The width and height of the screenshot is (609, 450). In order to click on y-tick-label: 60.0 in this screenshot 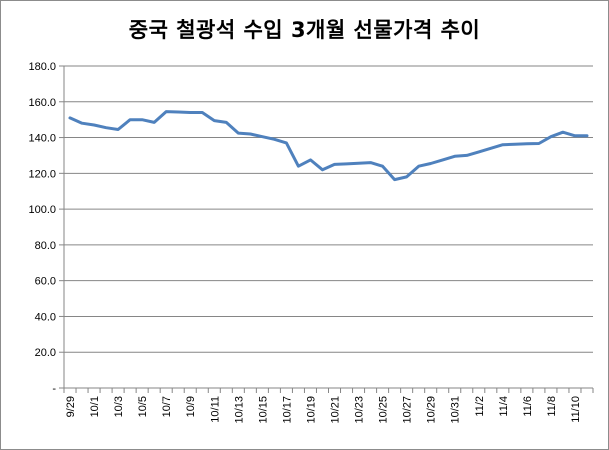, I will do `click(45, 282)`.